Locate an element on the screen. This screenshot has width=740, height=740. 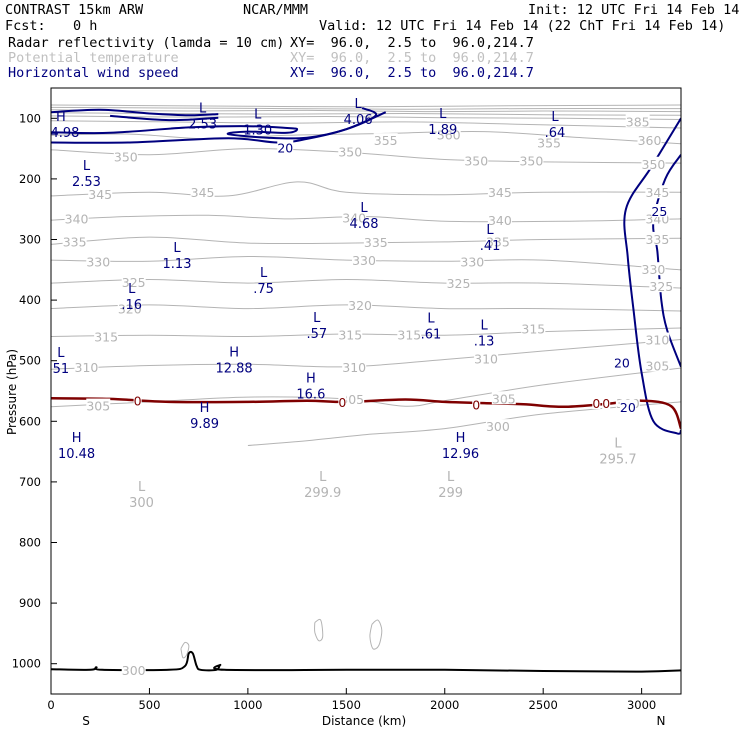
theta-label: 355 is located at coordinates (549, 143).